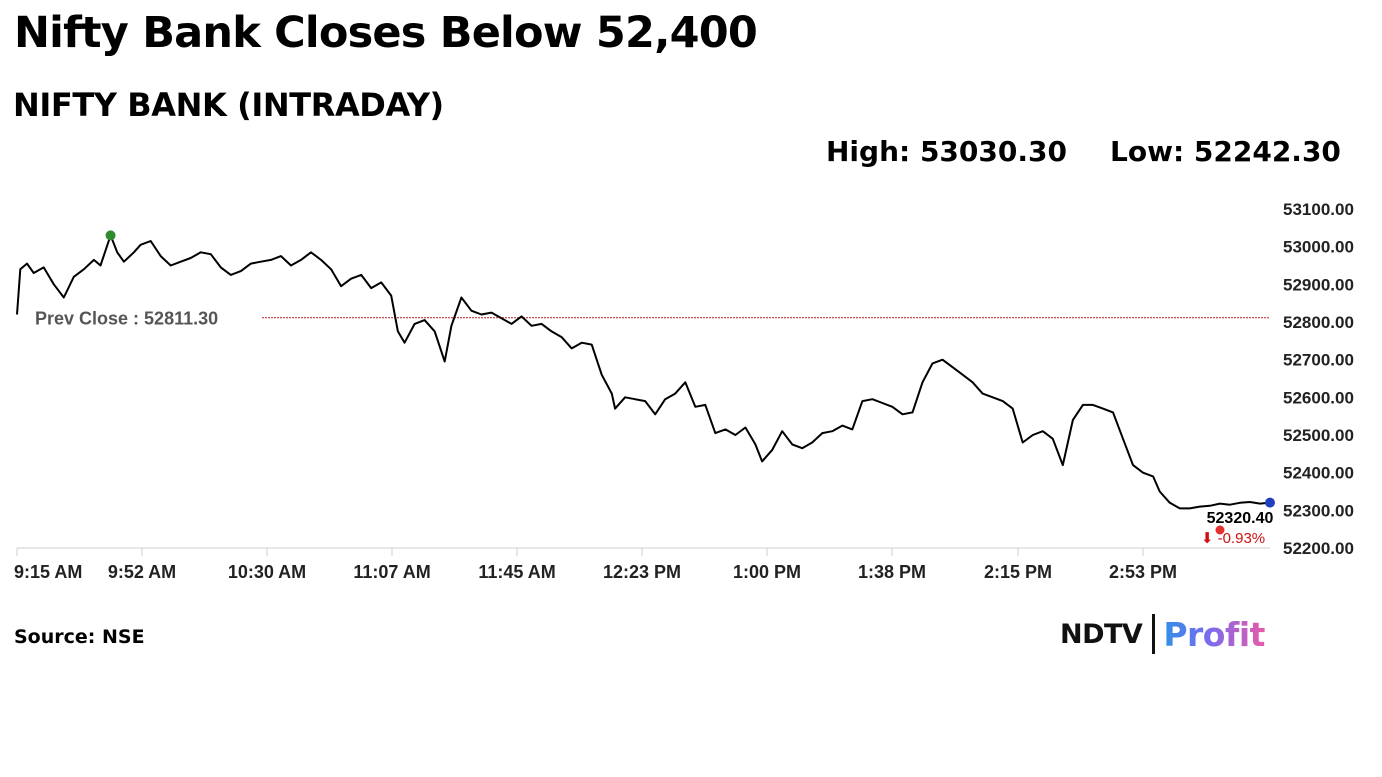 This screenshot has height=777, width=1382. What do you see at coordinates (1162, 634) in the screenshot?
I see `ndtv-profit-logo: NDTV Profit` at bounding box center [1162, 634].